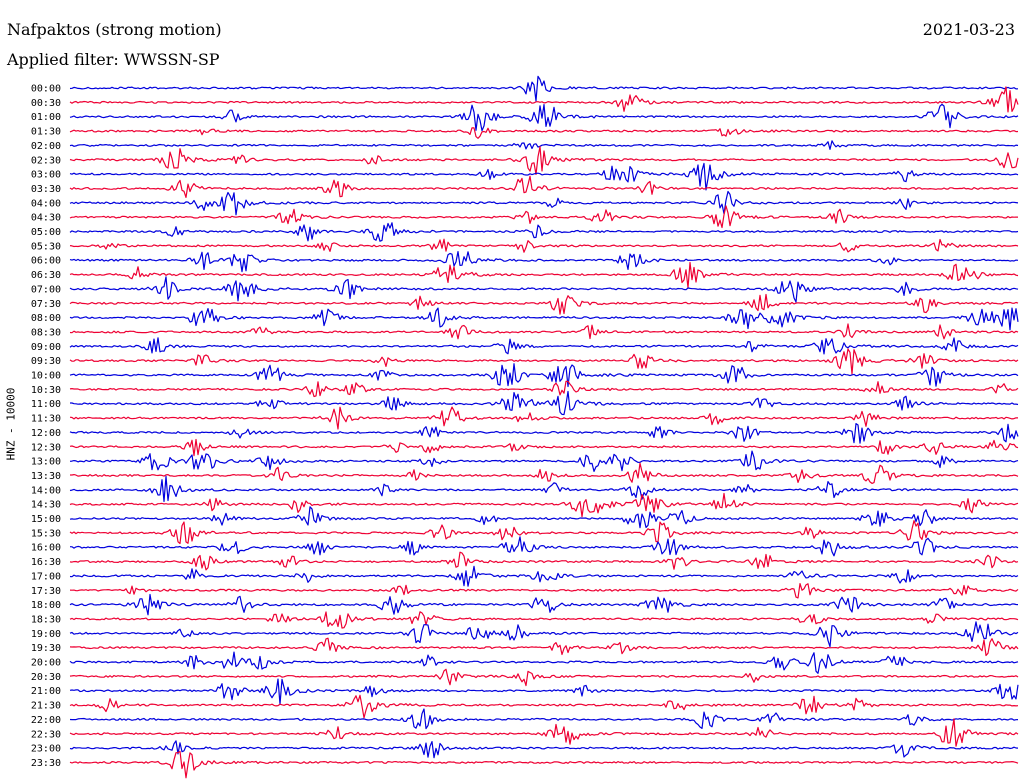 Image resolution: width=1024 pixels, height=780 pixels. What do you see at coordinates (46, 218) in the screenshot?
I see `time-tick-label: 04:30` at bounding box center [46, 218].